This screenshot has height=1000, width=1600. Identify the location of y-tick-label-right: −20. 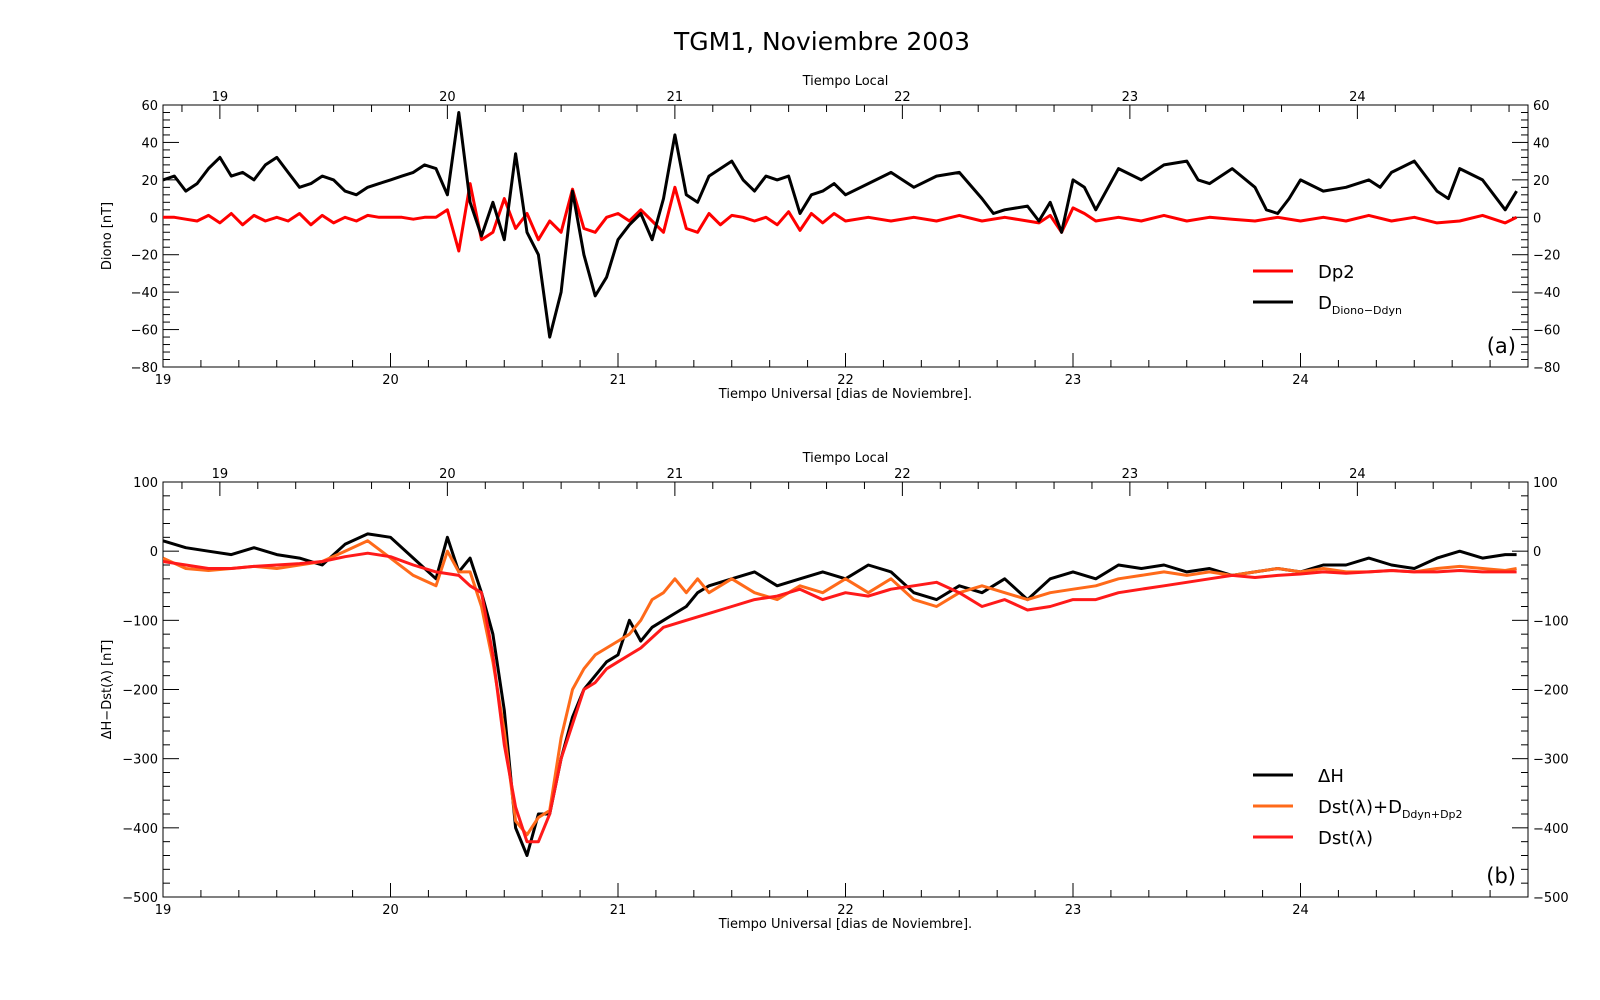
(1546, 256).